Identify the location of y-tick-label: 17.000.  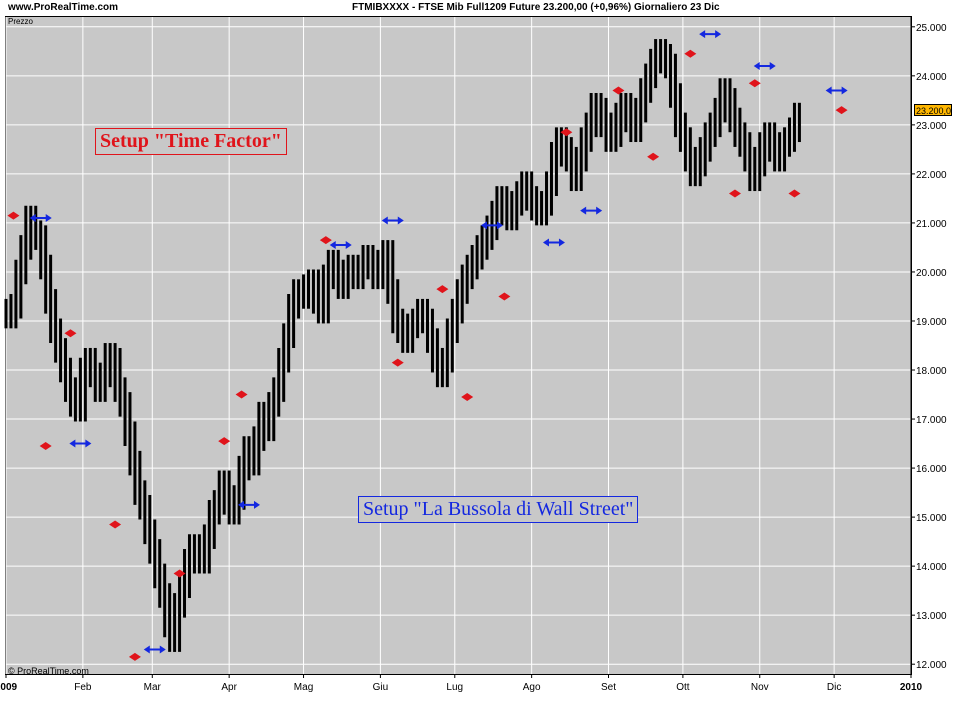
(931, 420).